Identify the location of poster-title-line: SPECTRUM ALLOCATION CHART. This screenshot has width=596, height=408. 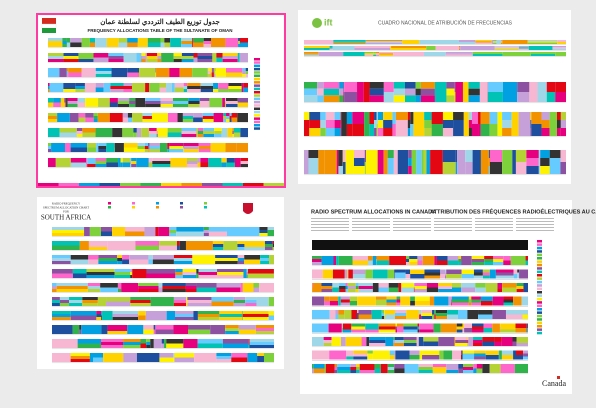
(66, 208).